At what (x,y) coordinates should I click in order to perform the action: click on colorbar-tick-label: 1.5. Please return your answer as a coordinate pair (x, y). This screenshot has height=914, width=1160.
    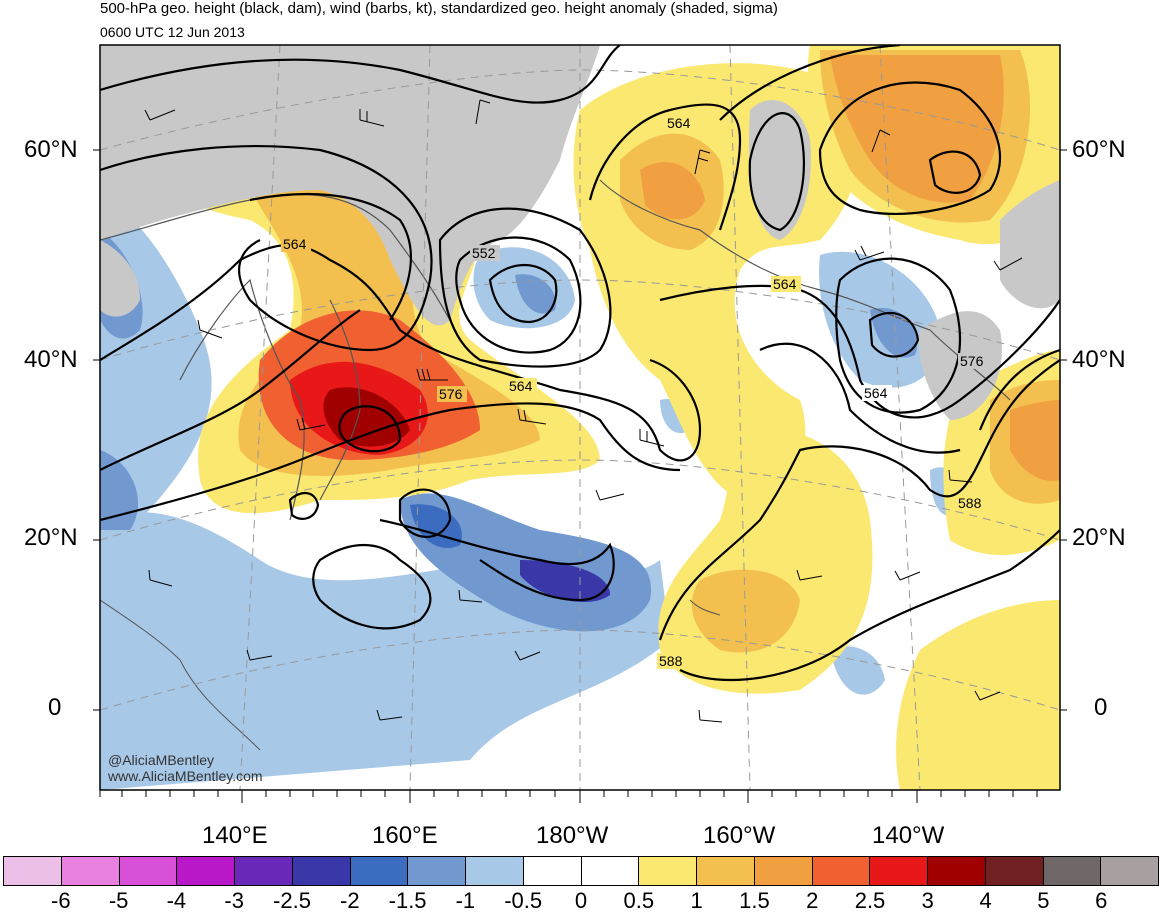
    Looking at the image, I should click on (754, 900).